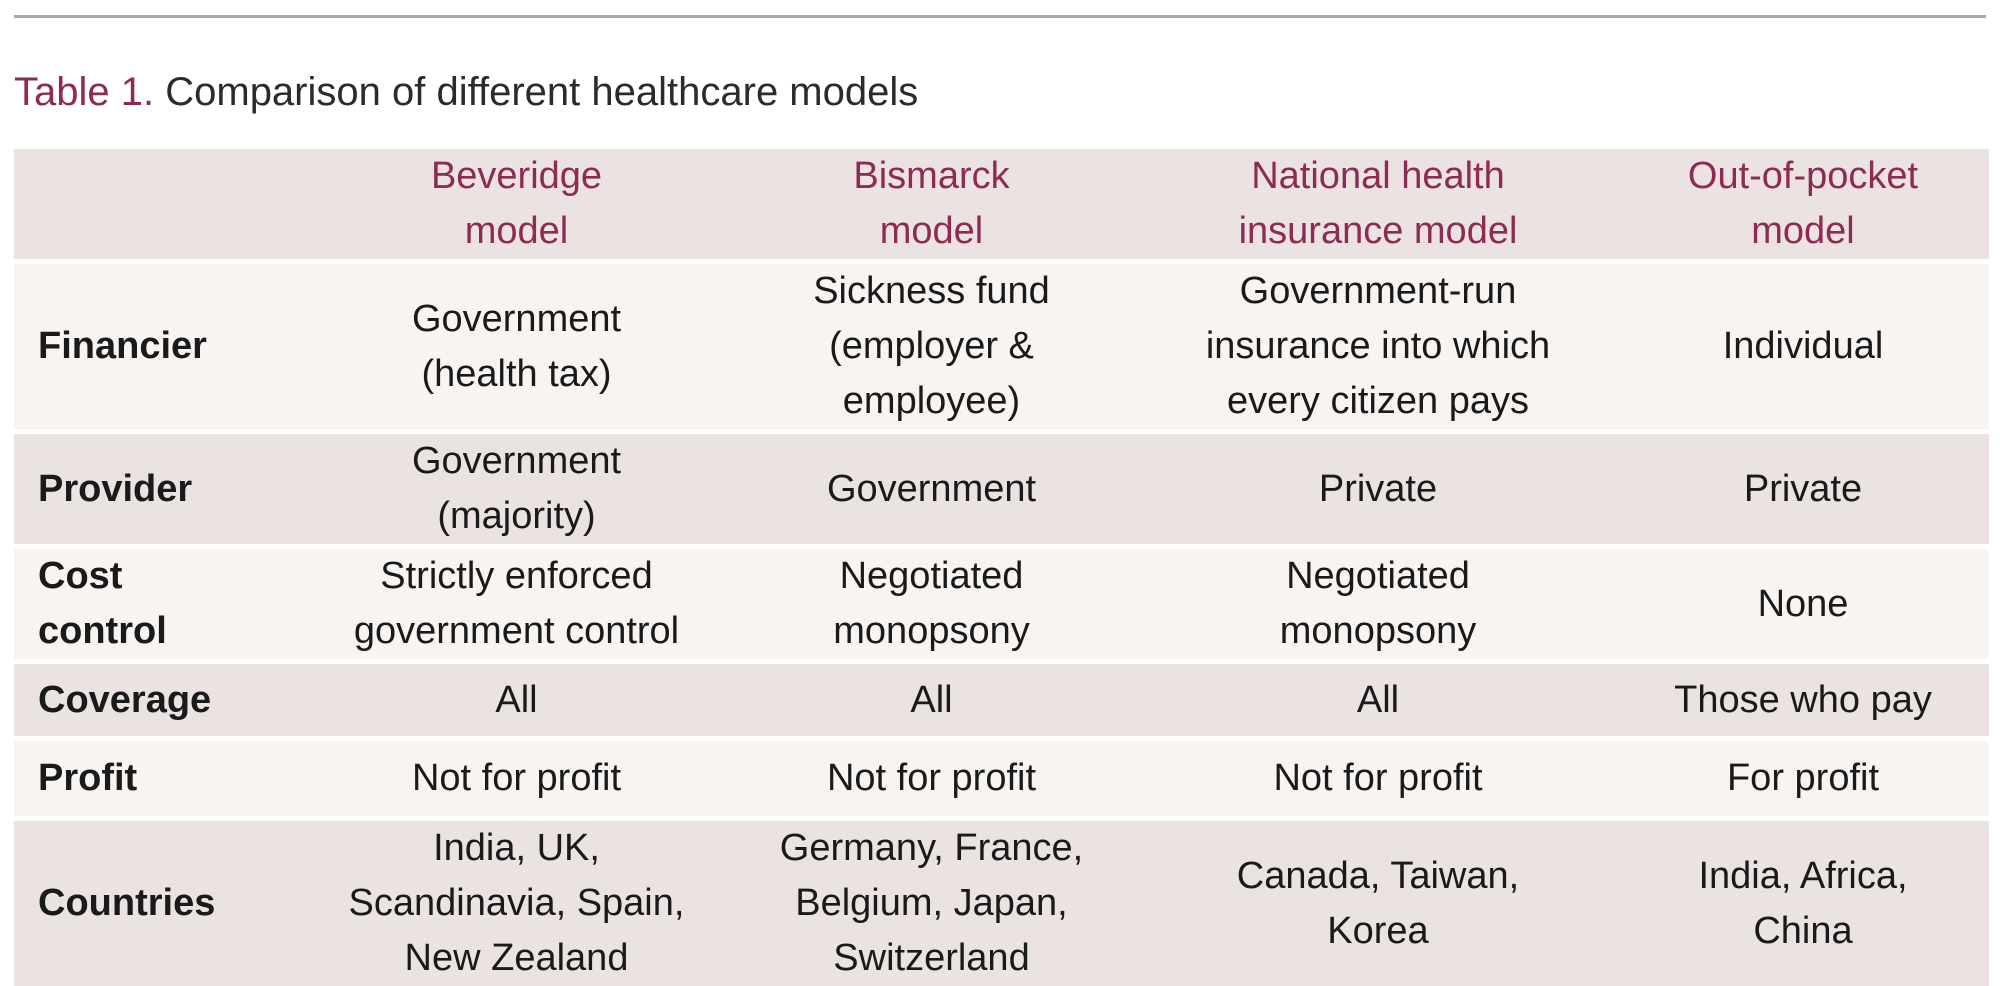 The image size is (2000, 986). Describe the element at coordinates (161, 604) in the screenshot. I see `row-label-cost-control: Cost control` at that location.